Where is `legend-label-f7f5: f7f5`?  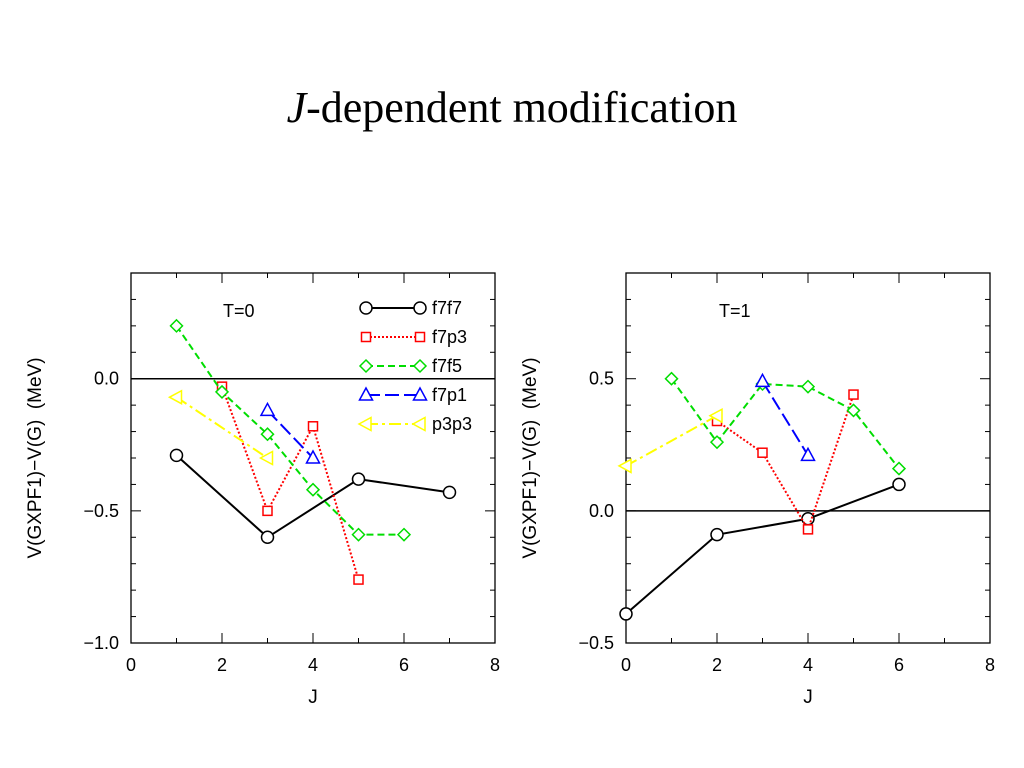
legend-label-f7f5: f7f5 is located at coordinates (447, 366).